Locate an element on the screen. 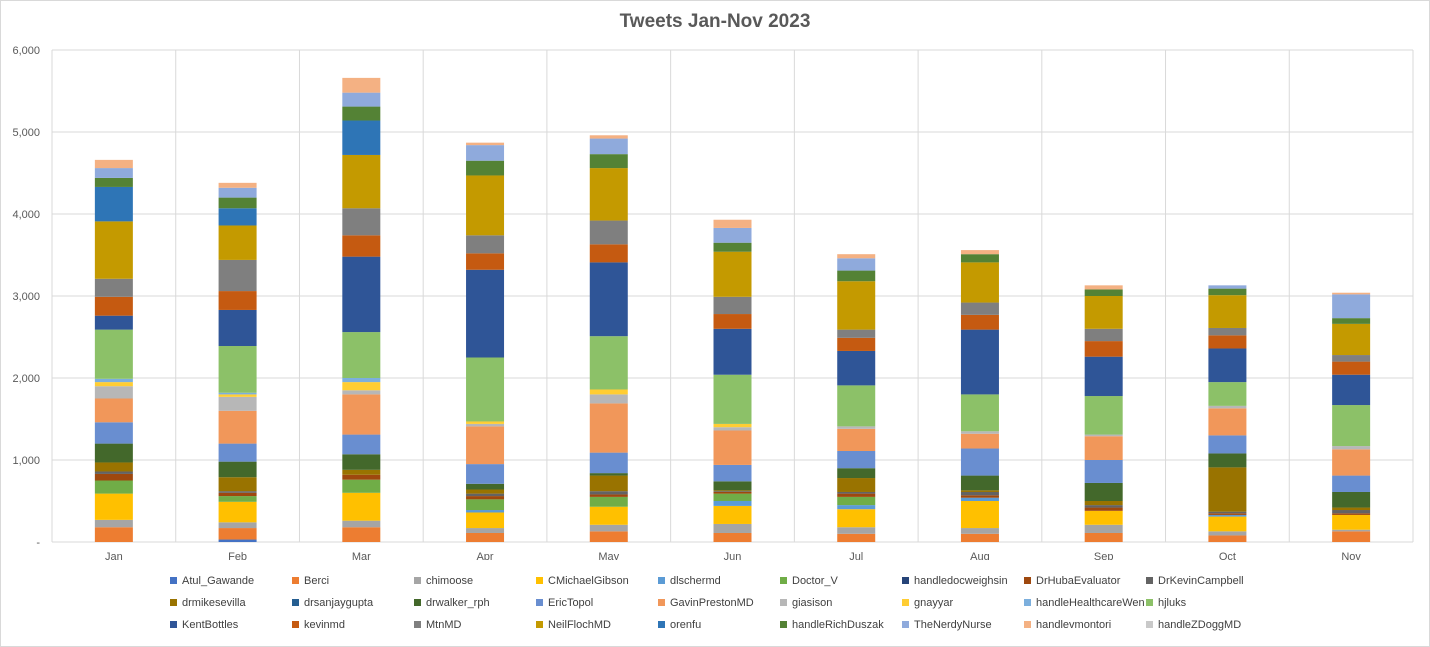  x-tick-label: Mar is located at coordinates (361, 555).